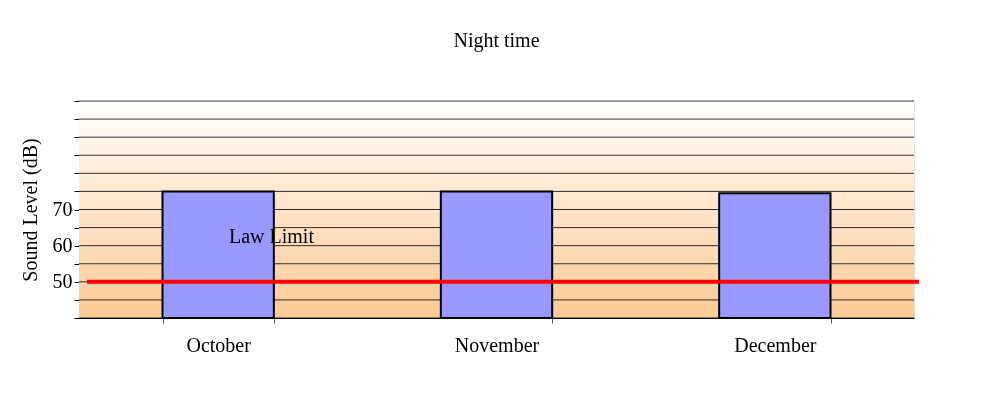  Describe the element at coordinates (497, 344) in the screenshot. I see `x-tick-label: November` at that location.